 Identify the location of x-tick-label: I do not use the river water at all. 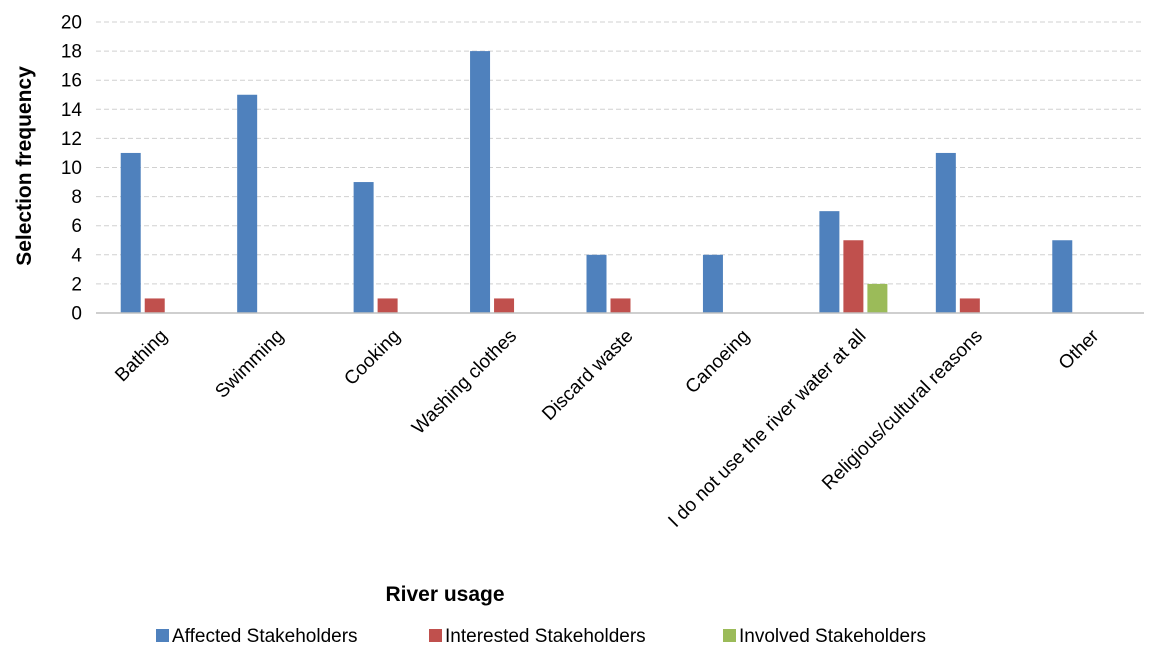
(767, 429).